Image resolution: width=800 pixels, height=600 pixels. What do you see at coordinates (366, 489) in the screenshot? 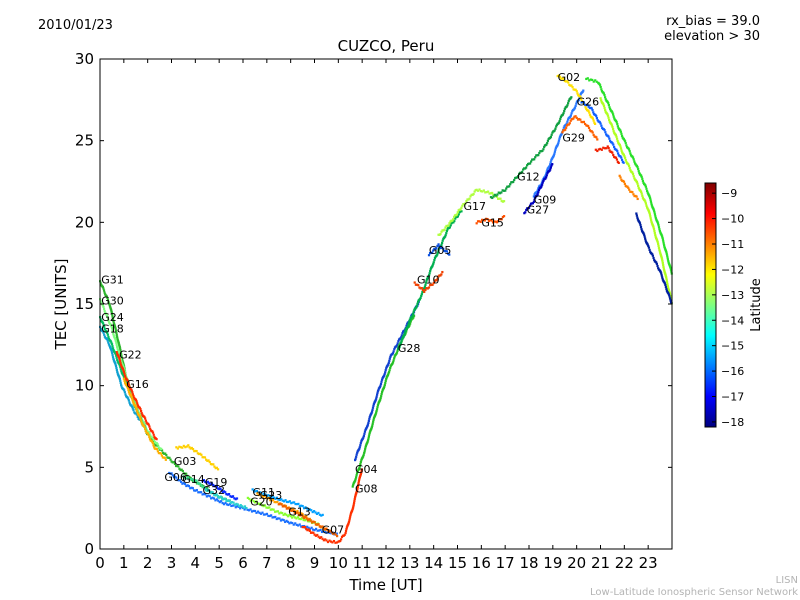
I see `satellite-label: G08` at bounding box center [366, 489].